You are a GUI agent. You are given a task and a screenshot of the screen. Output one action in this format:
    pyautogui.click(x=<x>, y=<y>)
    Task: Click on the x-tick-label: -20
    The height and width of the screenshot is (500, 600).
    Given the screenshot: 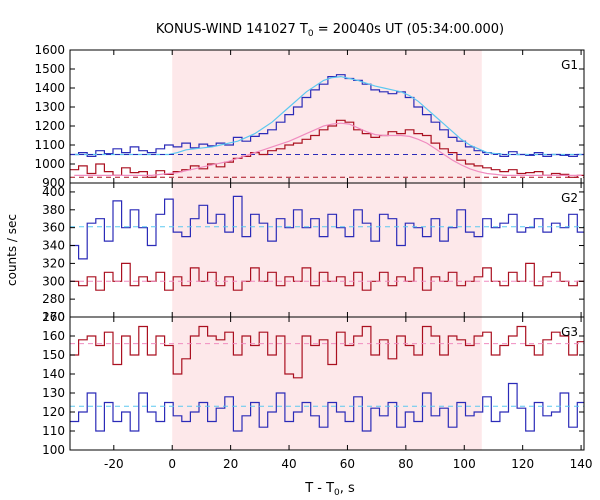 What is the action you would take?
    pyautogui.click(x=114, y=464)
    